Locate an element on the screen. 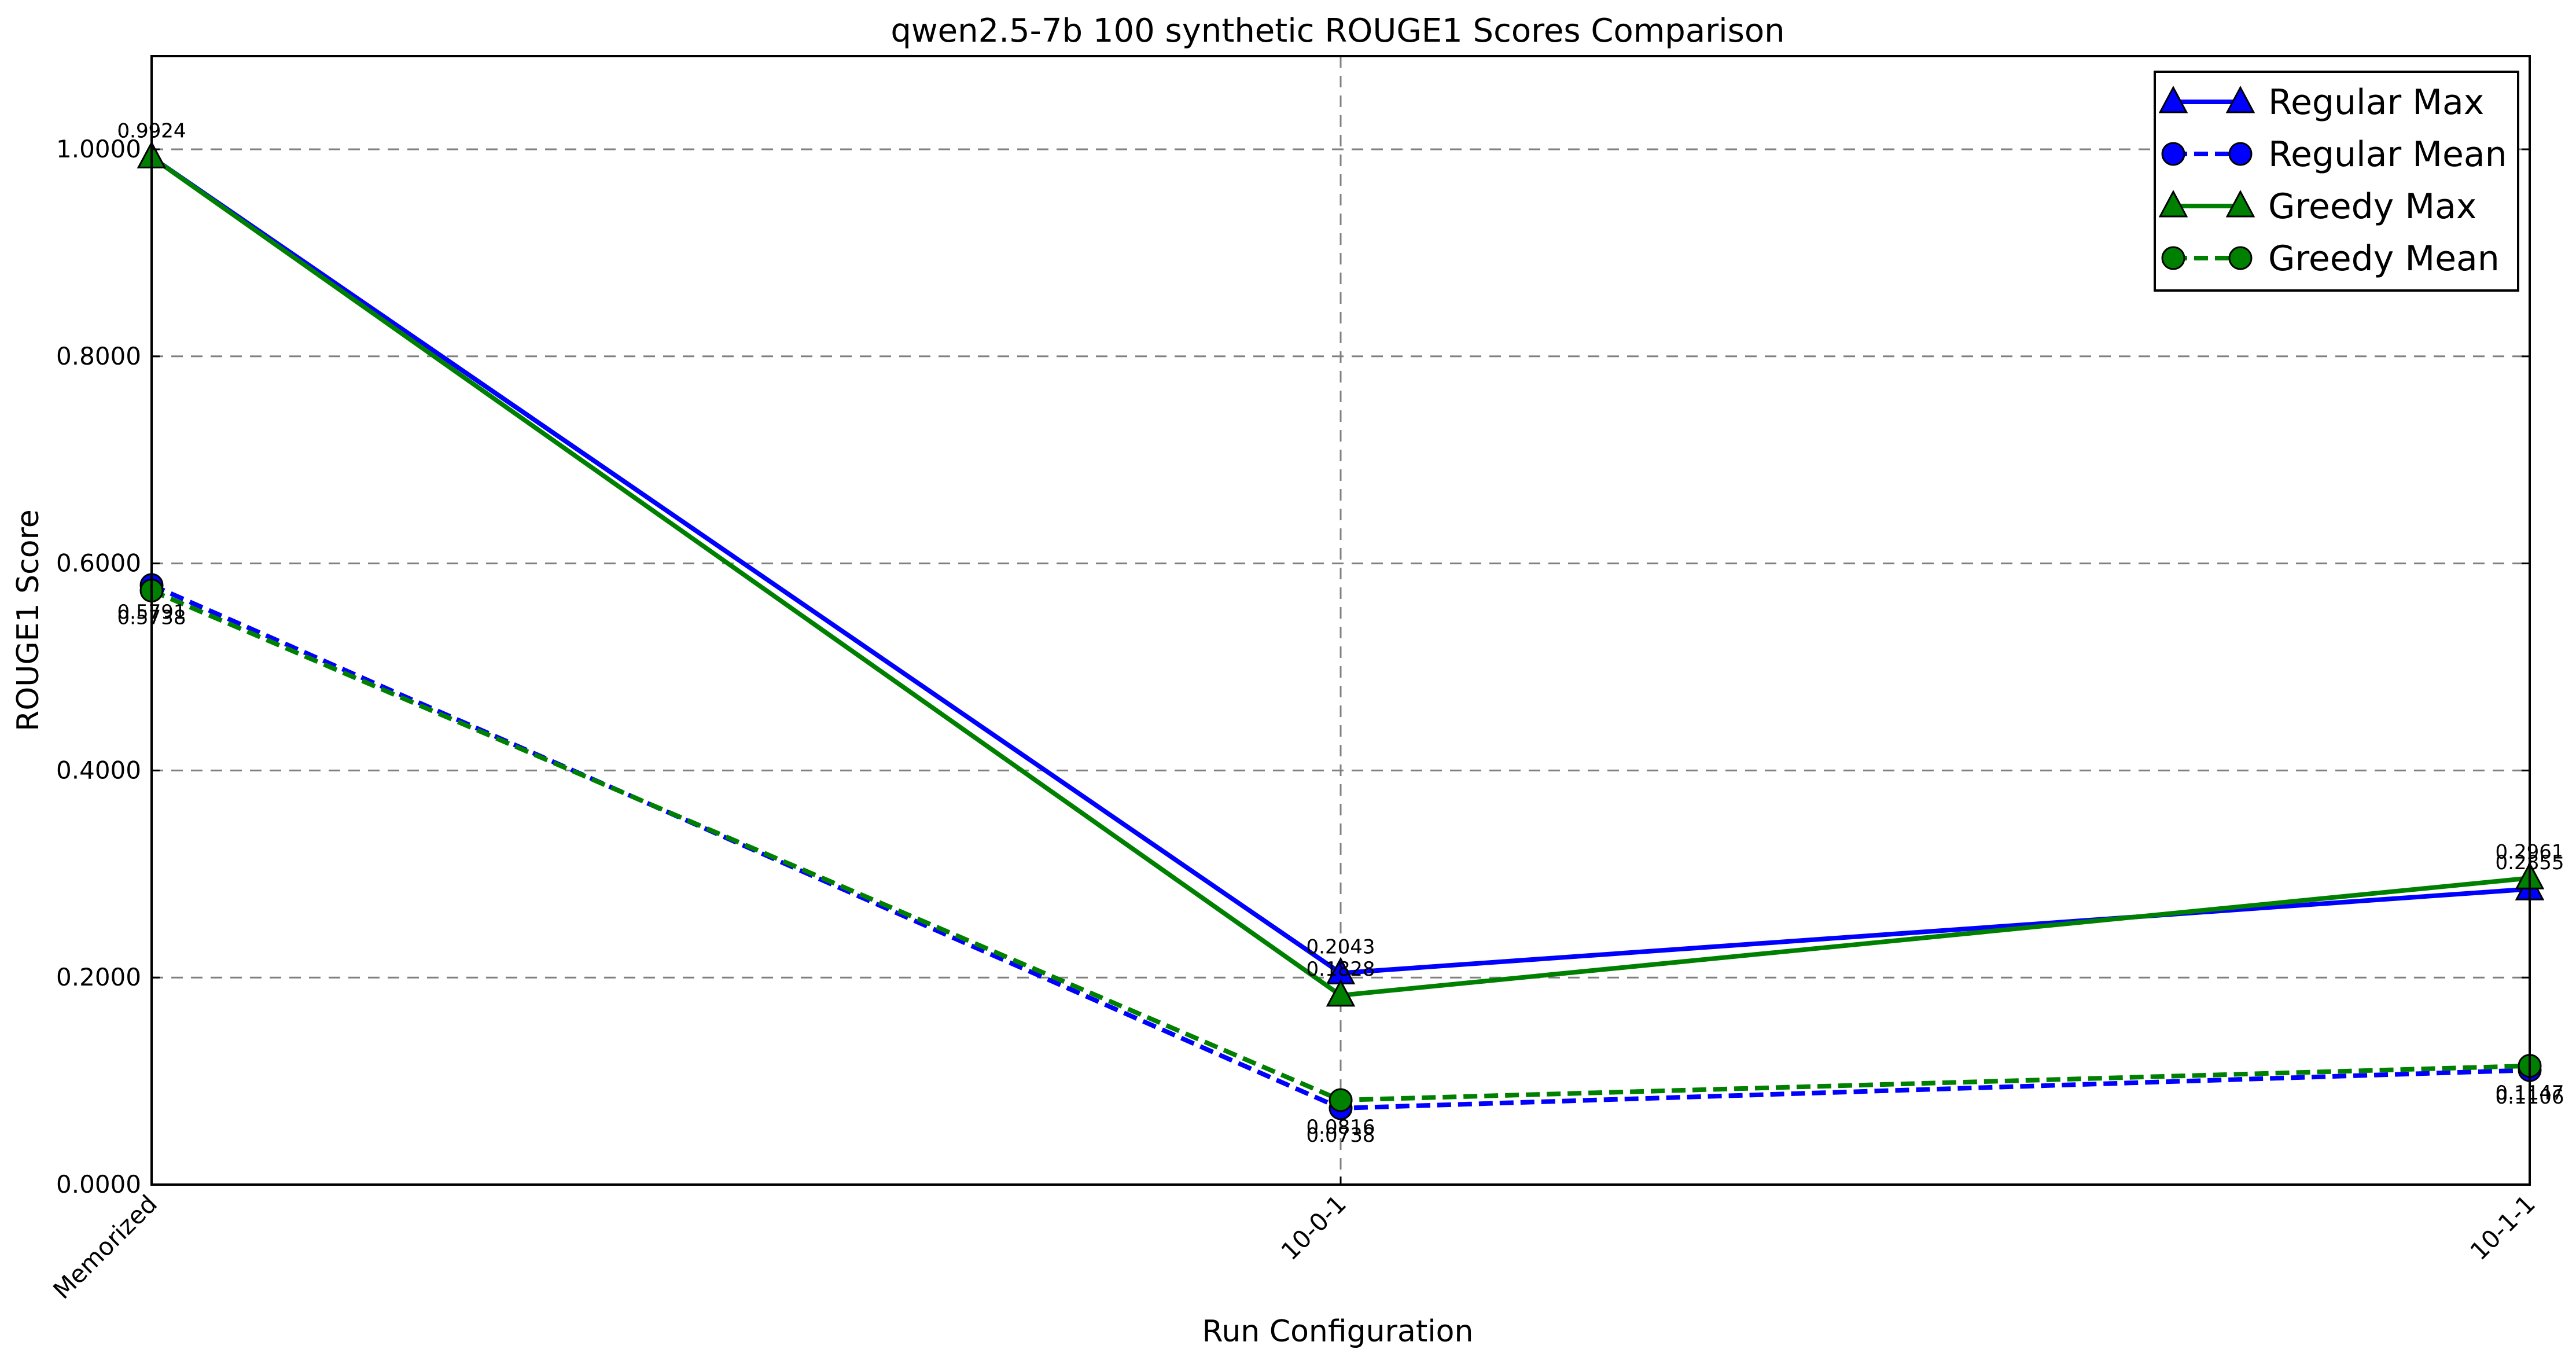 The height and width of the screenshot is (1364, 2576). legend-label-regular-mean: Regular Mean is located at coordinates (2387, 154).